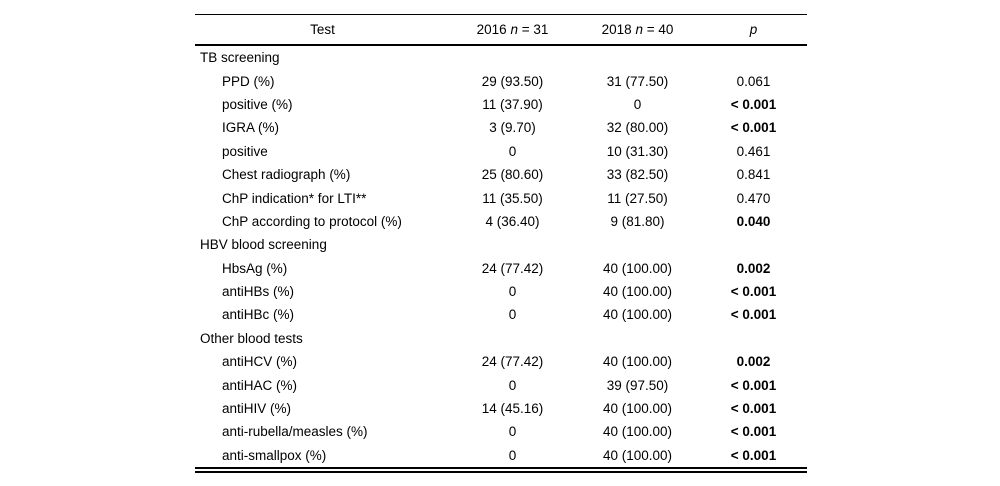 This screenshot has width=1000, height=486. Describe the element at coordinates (260, 362) in the screenshot. I see `test-label: antiHCV (%)` at that location.